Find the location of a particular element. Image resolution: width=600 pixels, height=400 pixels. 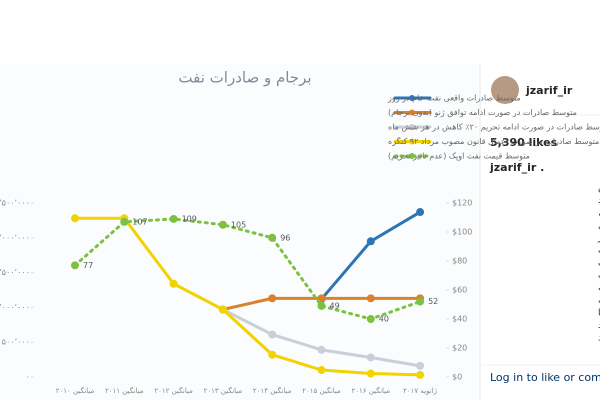

legend-label: متوسط صادرات واقعی نفت خام در روز is located at coordinates (454, 98).